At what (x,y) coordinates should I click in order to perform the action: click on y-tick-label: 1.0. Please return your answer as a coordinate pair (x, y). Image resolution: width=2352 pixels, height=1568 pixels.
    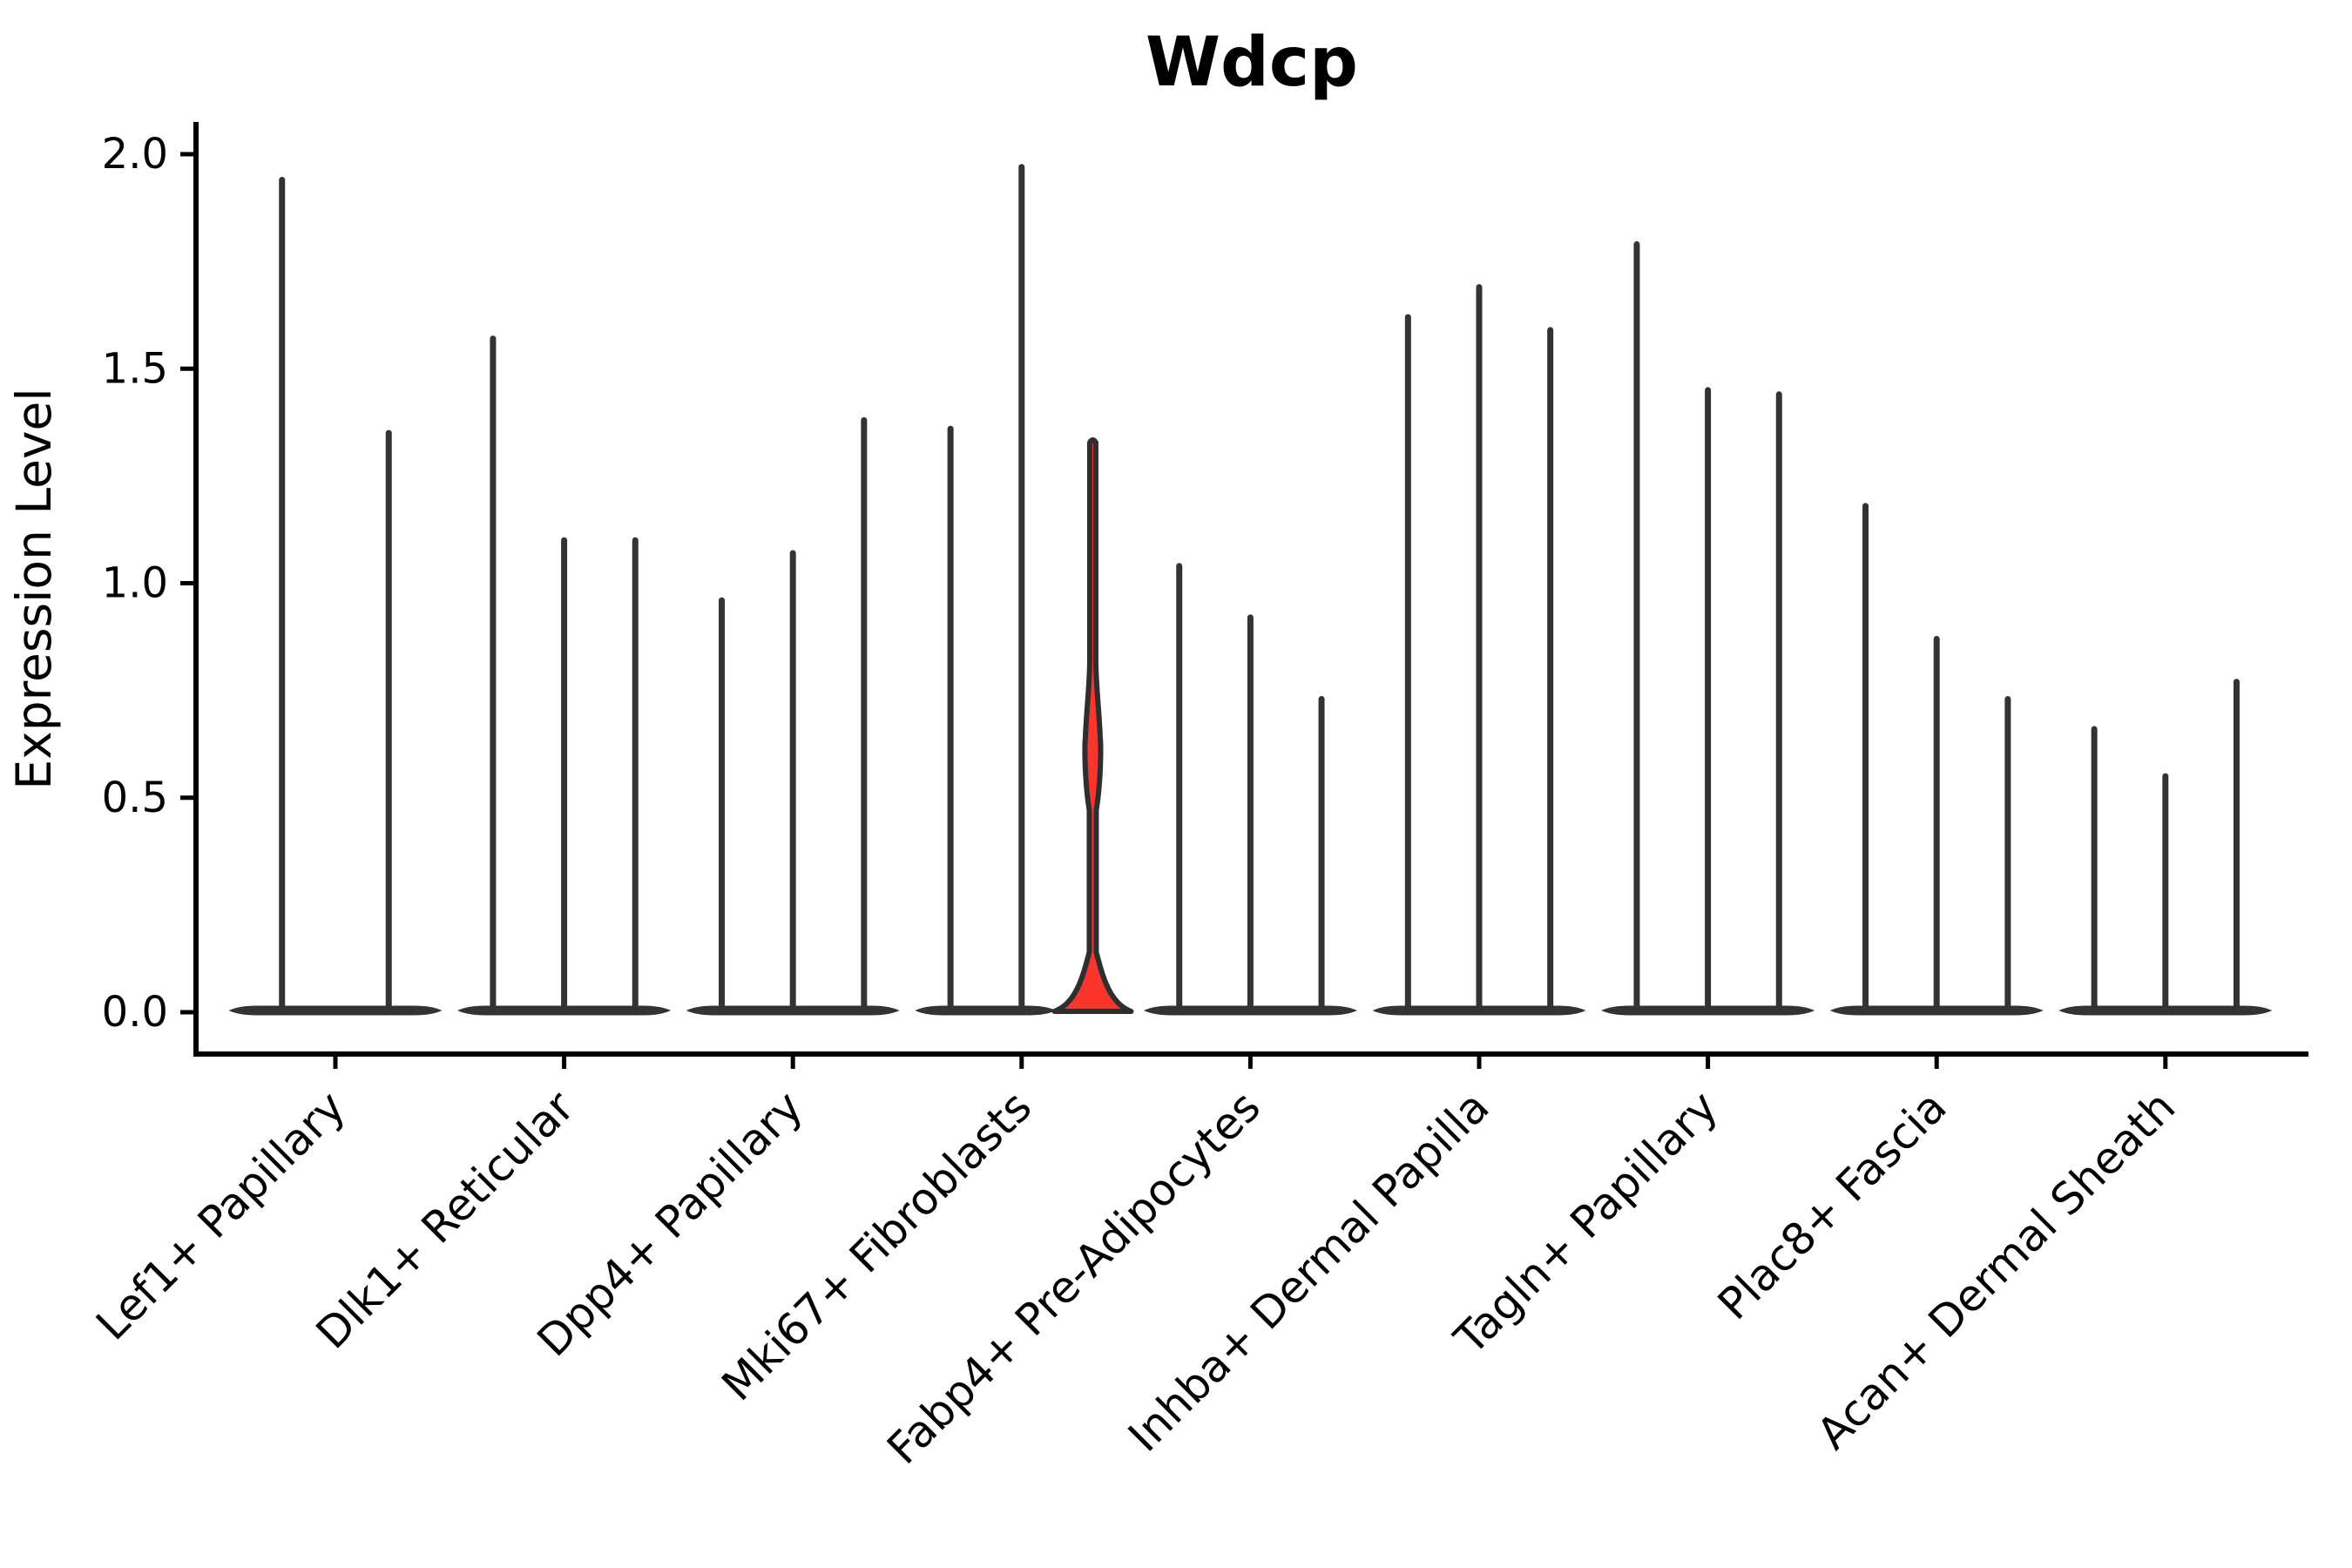
    Looking at the image, I should click on (135, 583).